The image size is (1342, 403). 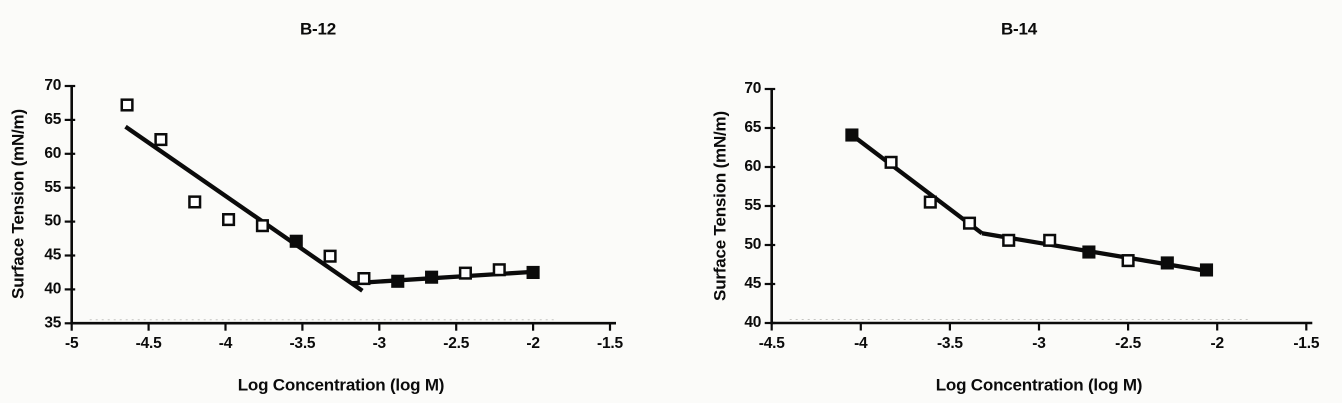 I want to click on x-tick-label: -5, so click(x=72, y=343).